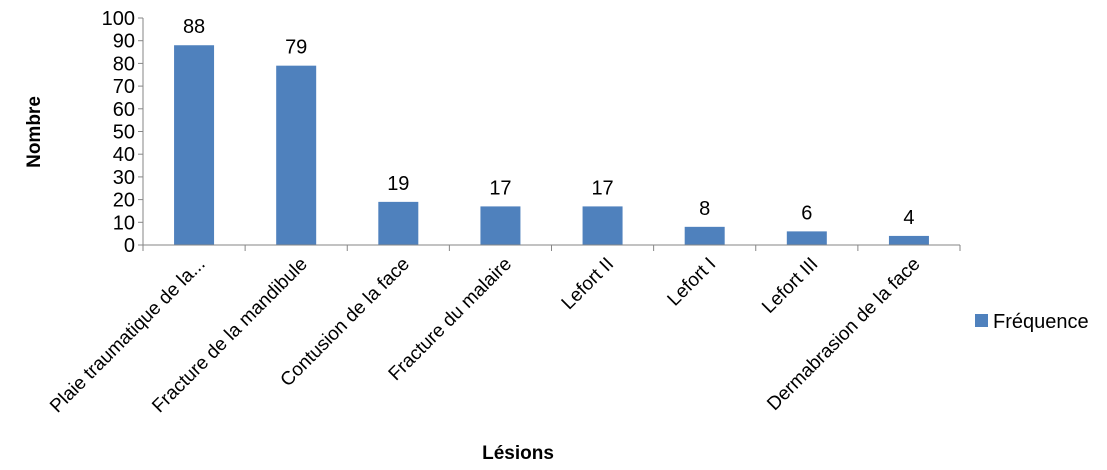  What do you see at coordinates (1041, 322) in the screenshot?
I see `legend-label: Fréquence` at bounding box center [1041, 322].